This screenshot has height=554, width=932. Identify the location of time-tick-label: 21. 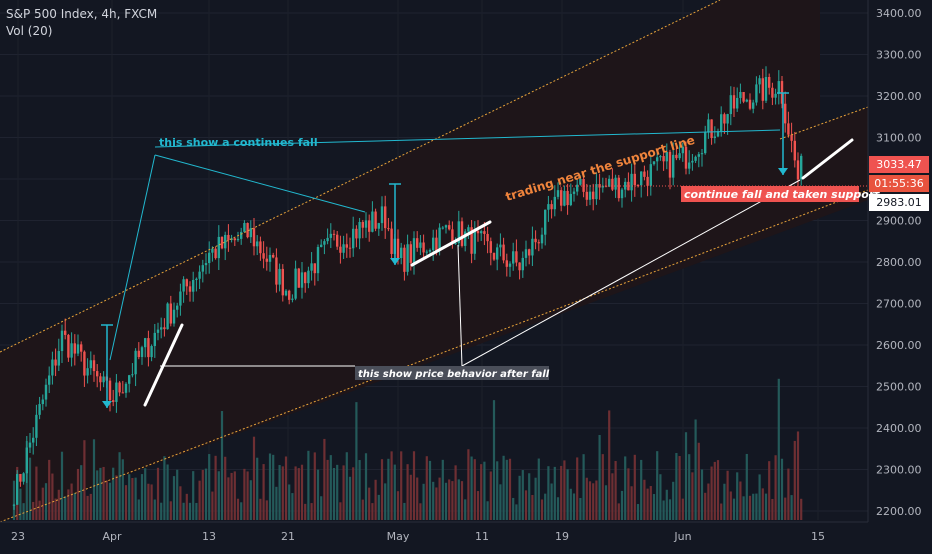
(288, 536).